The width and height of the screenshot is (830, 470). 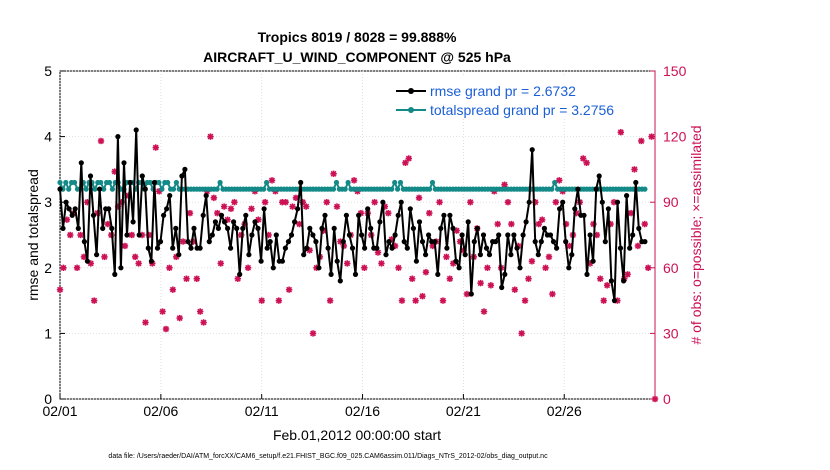 What do you see at coordinates (463, 411) in the screenshot?
I see `x-tick-label-4: 02/21` at bounding box center [463, 411].